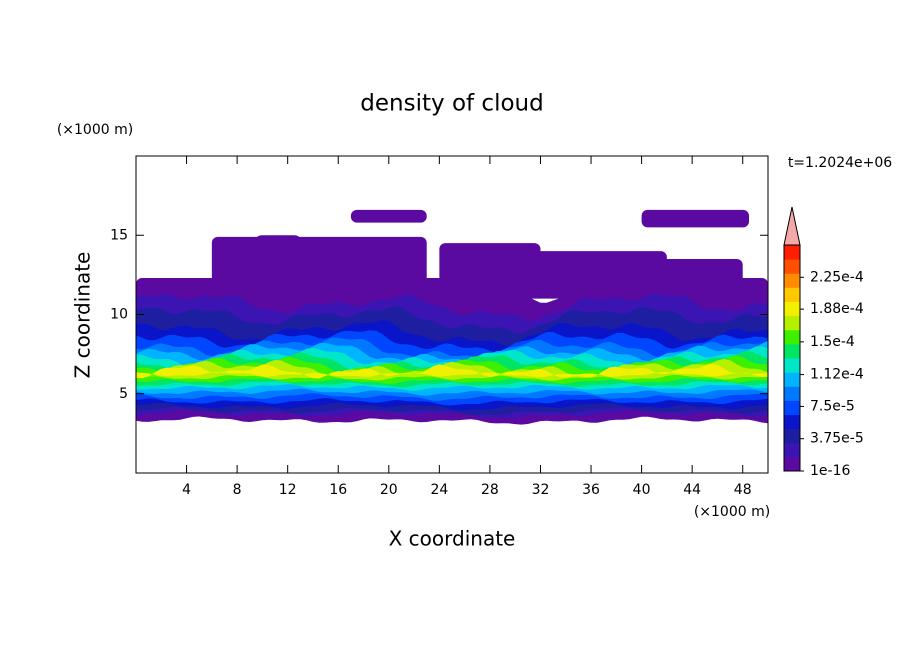 The image size is (904, 654). What do you see at coordinates (83, 315) in the screenshot?
I see `y-axis-label: Z coordinate` at bounding box center [83, 315].